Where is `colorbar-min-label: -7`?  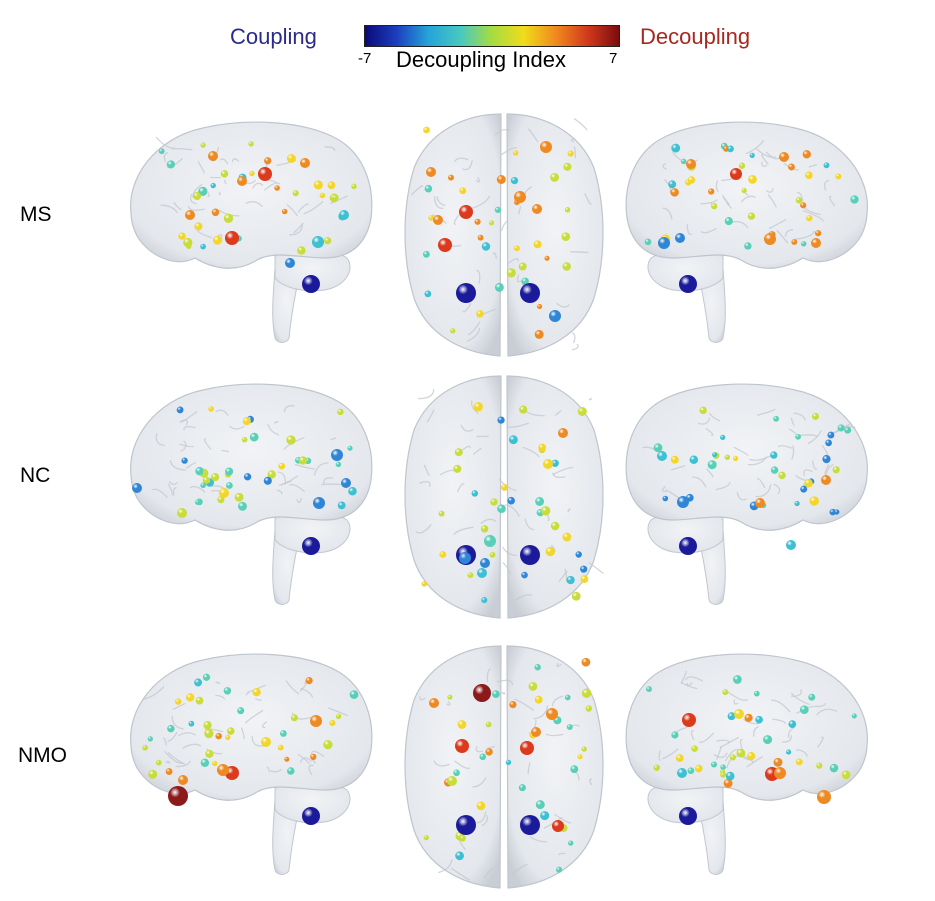 colorbar-min-label: -7 is located at coordinates (365, 58).